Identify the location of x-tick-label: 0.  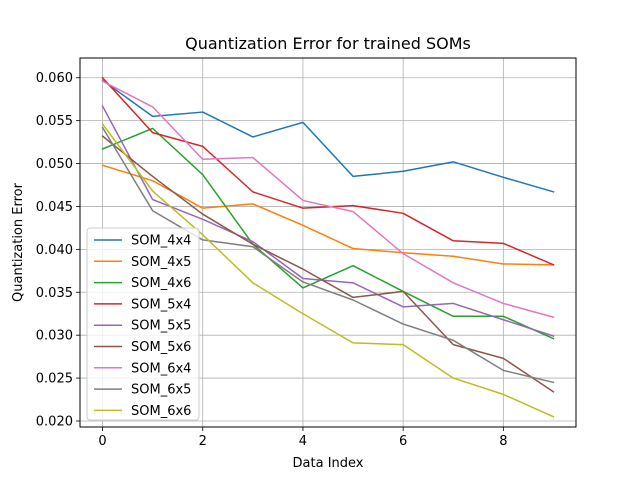
(102, 441).